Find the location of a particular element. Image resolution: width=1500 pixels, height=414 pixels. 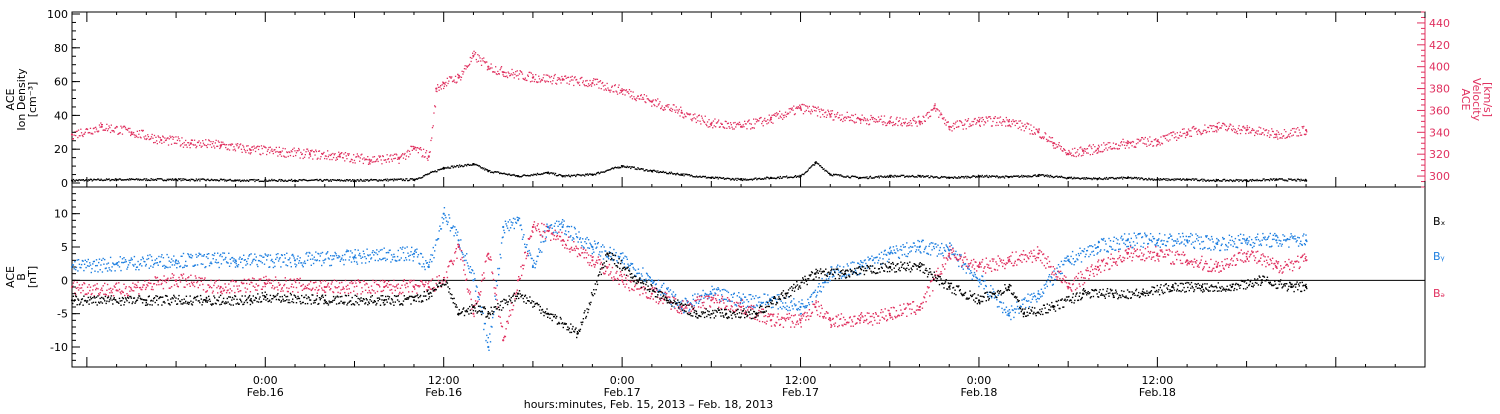

legend-entry: Bₓ is located at coordinates (1439, 221).